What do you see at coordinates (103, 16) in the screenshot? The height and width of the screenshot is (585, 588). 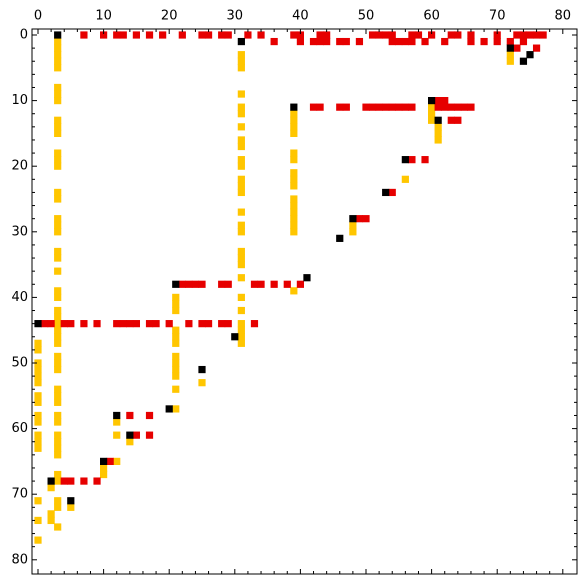 I see `x-tick-label: 10` at bounding box center [103, 16].